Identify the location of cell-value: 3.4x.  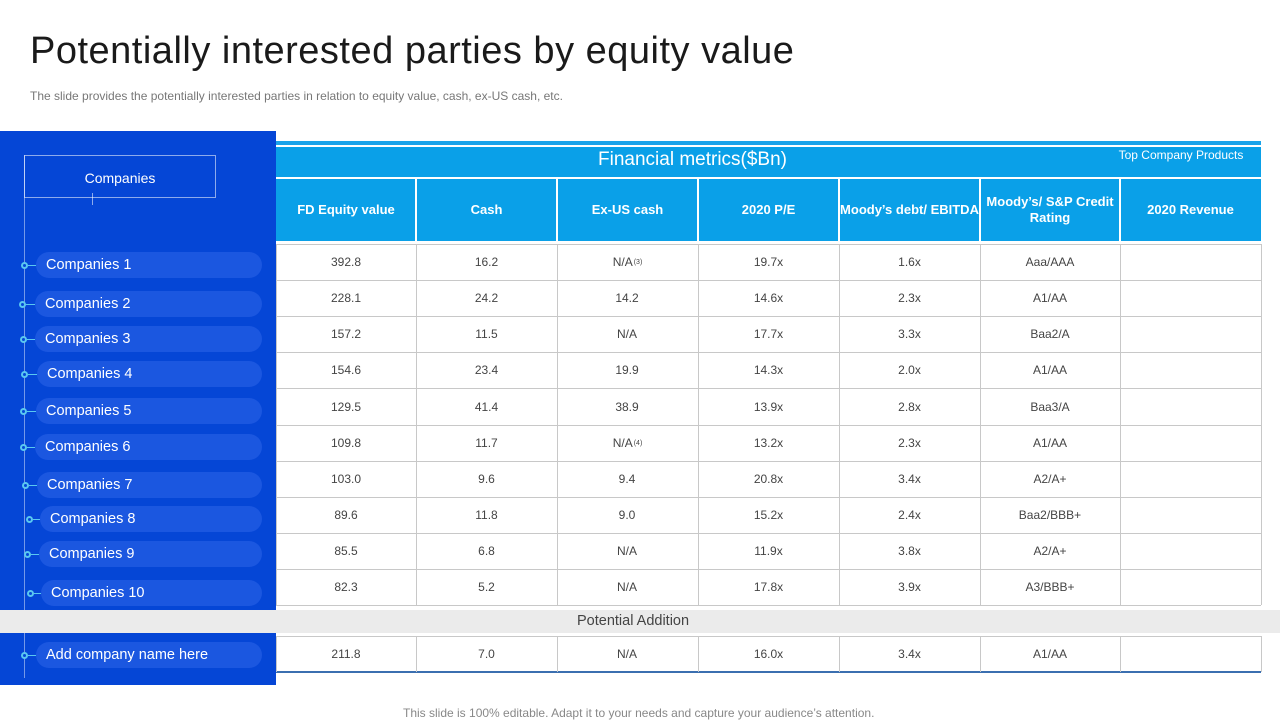
(909, 479).